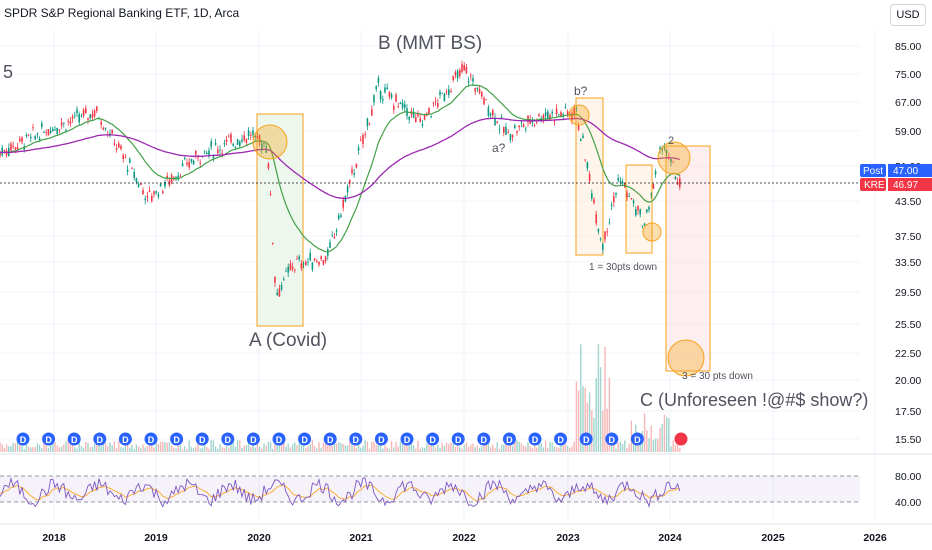  What do you see at coordinates (688, 258) in the screenshot?
I see `wave-3-box` at bounding box center [688, 258].